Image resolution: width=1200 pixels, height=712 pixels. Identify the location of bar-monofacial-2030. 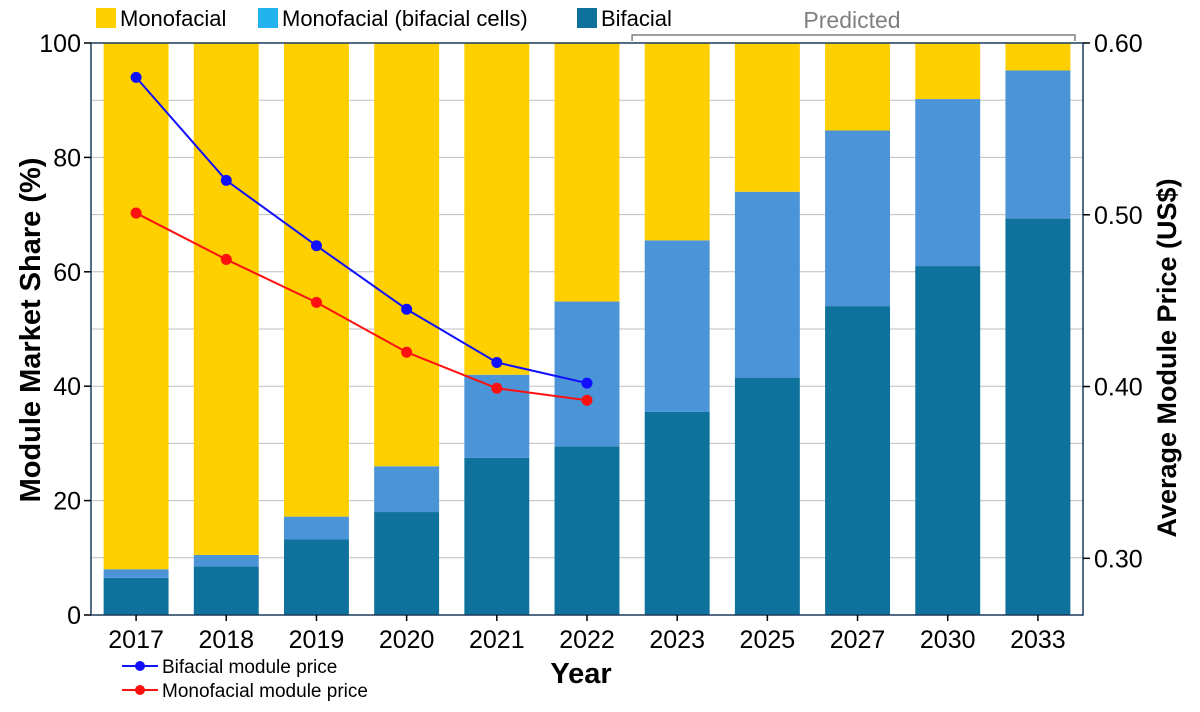
(948, 71).